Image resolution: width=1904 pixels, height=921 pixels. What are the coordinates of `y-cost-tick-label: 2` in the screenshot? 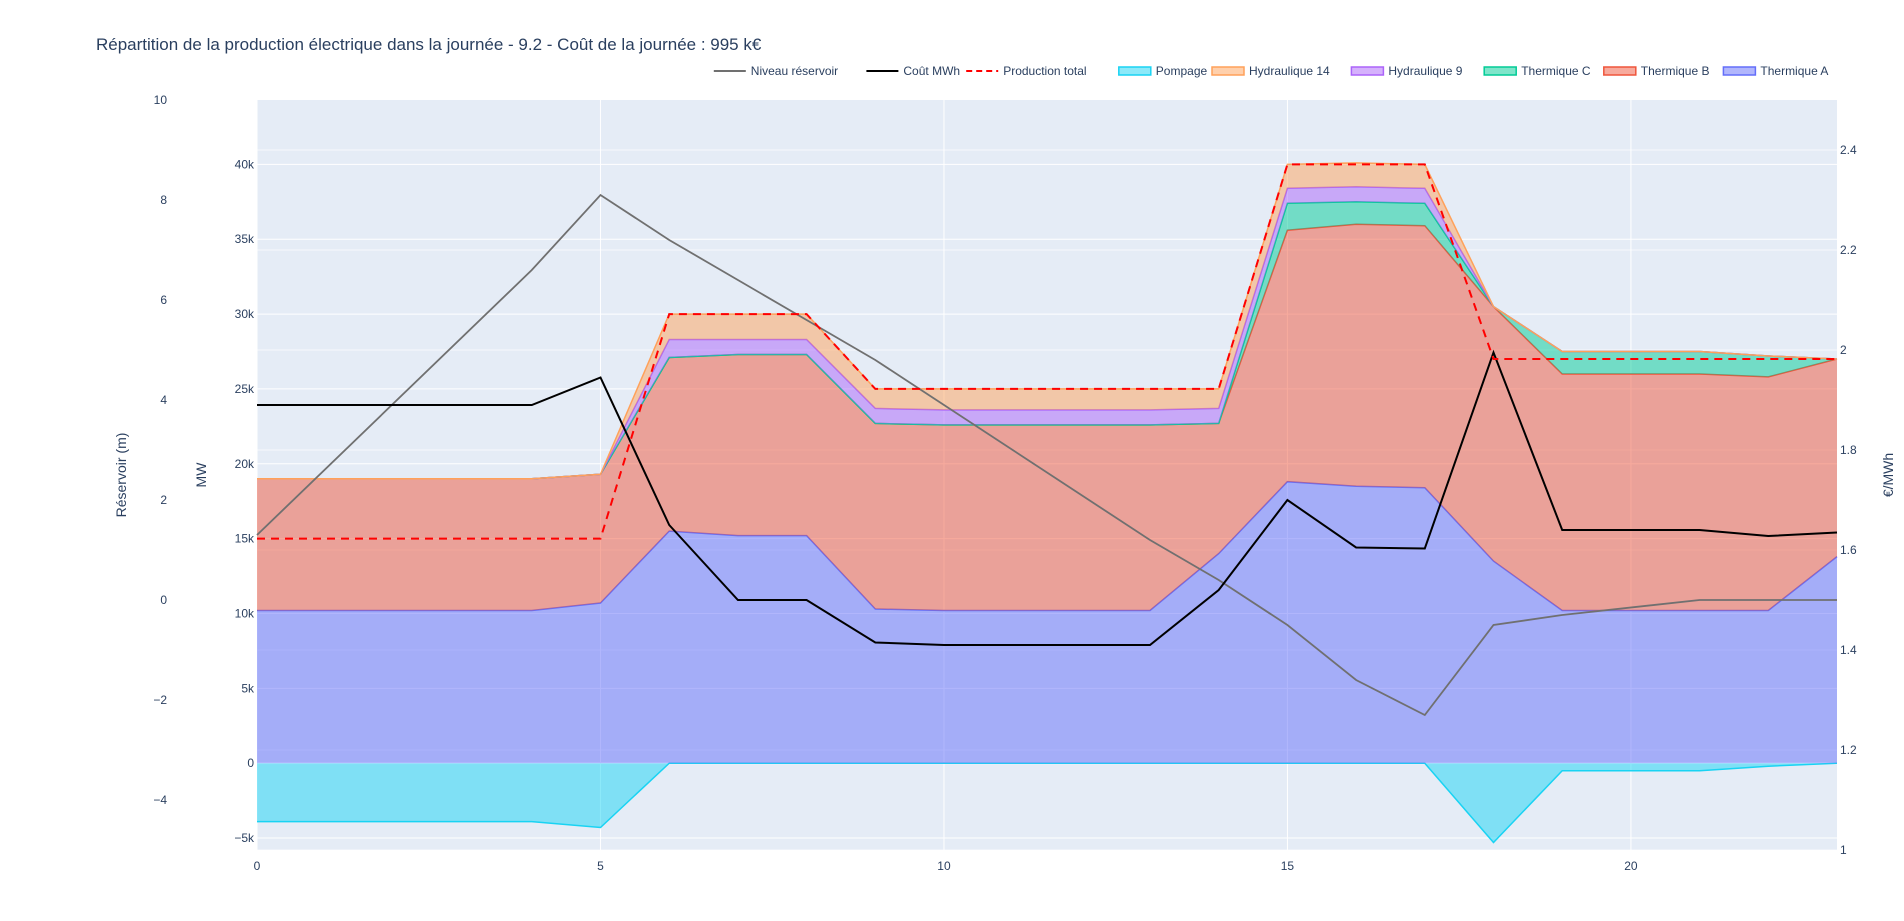 It's located at (1843, 350).